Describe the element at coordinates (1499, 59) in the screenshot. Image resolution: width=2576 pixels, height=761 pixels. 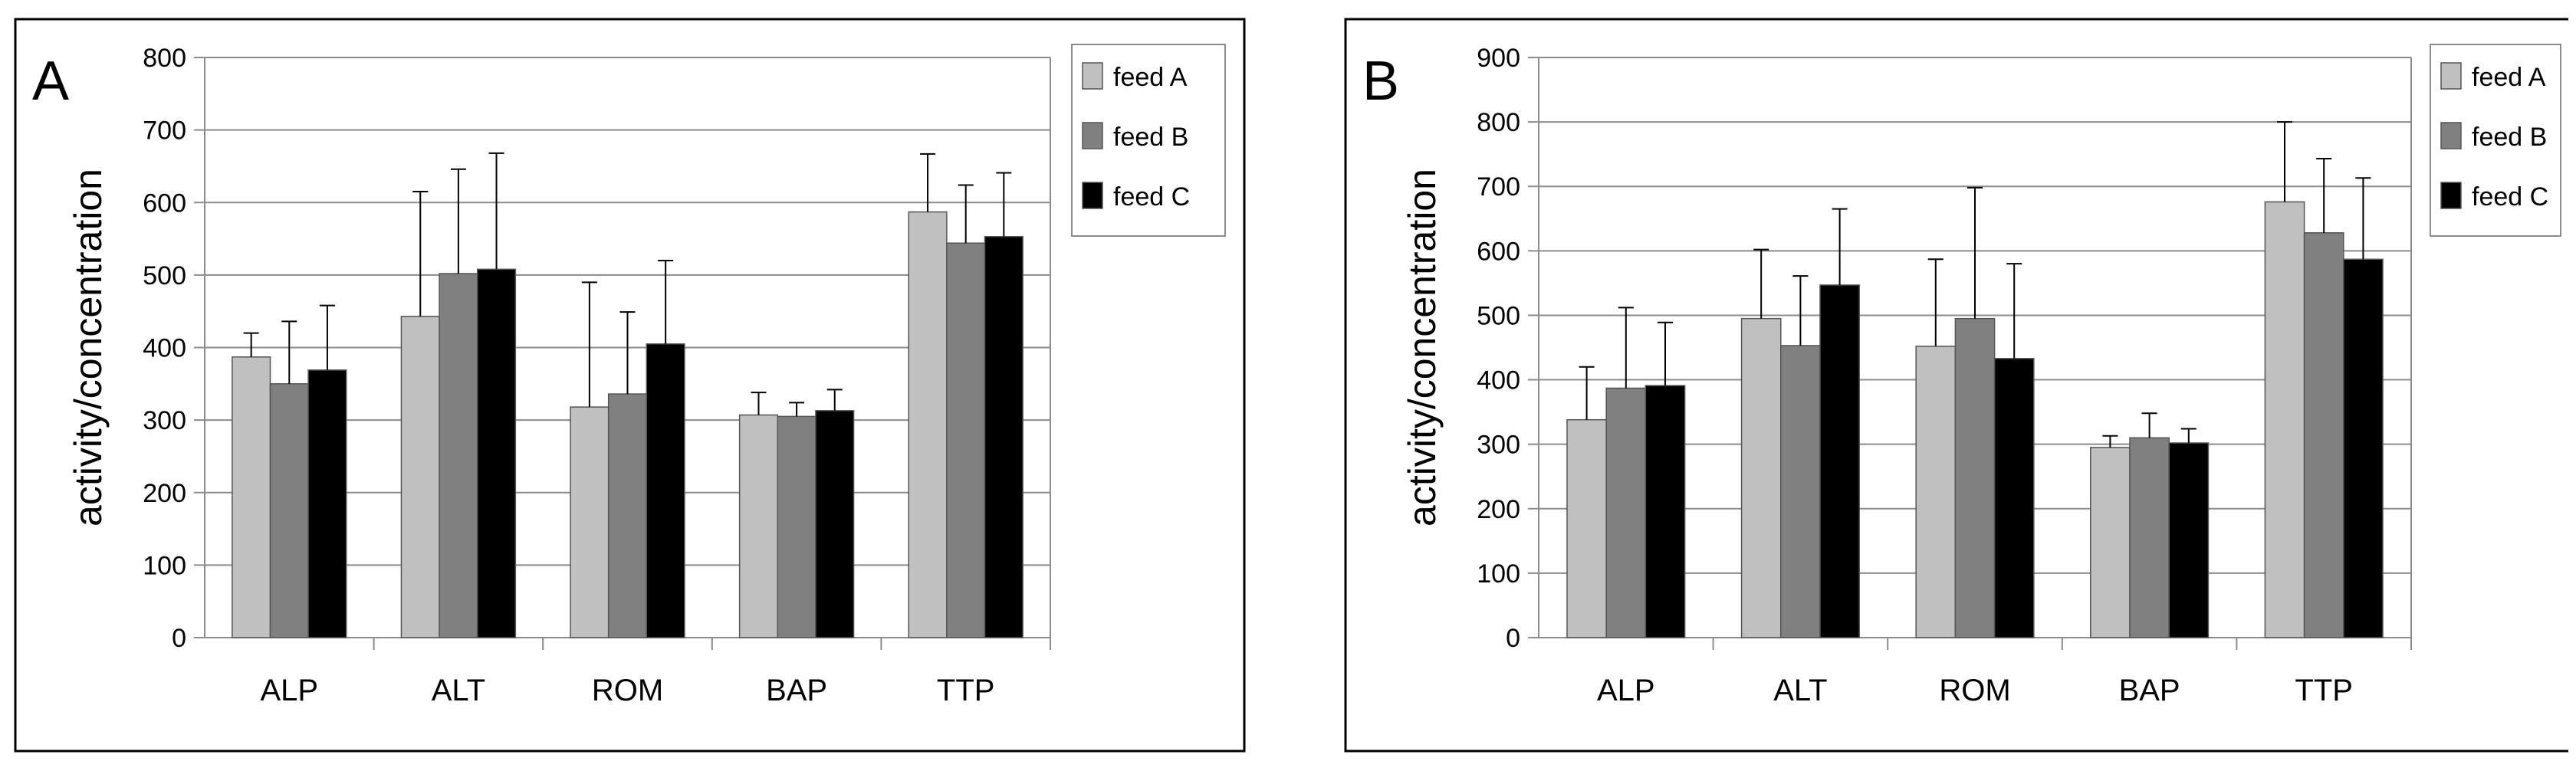
I see `y-tick-label: 900` at that location.